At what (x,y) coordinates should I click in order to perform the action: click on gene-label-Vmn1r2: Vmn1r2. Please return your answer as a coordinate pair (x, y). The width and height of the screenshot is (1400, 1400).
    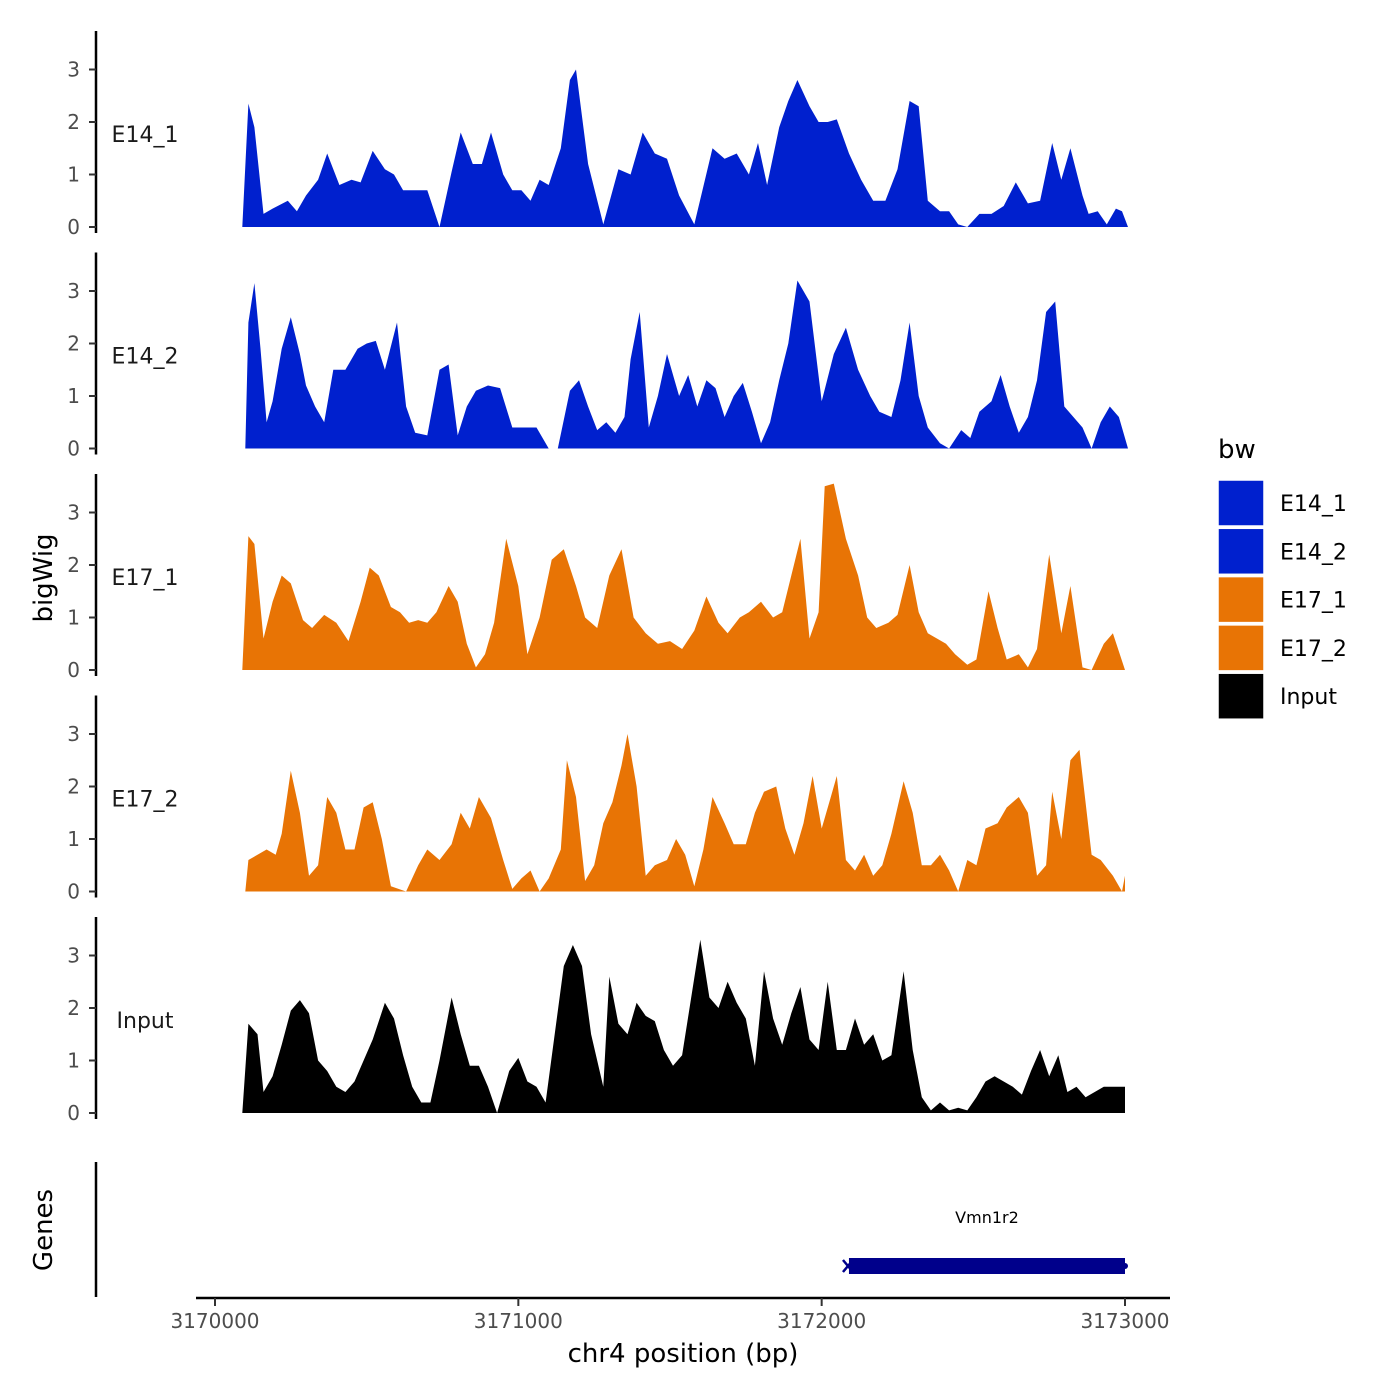
    Looking at the image, I should click on (987, 1217).